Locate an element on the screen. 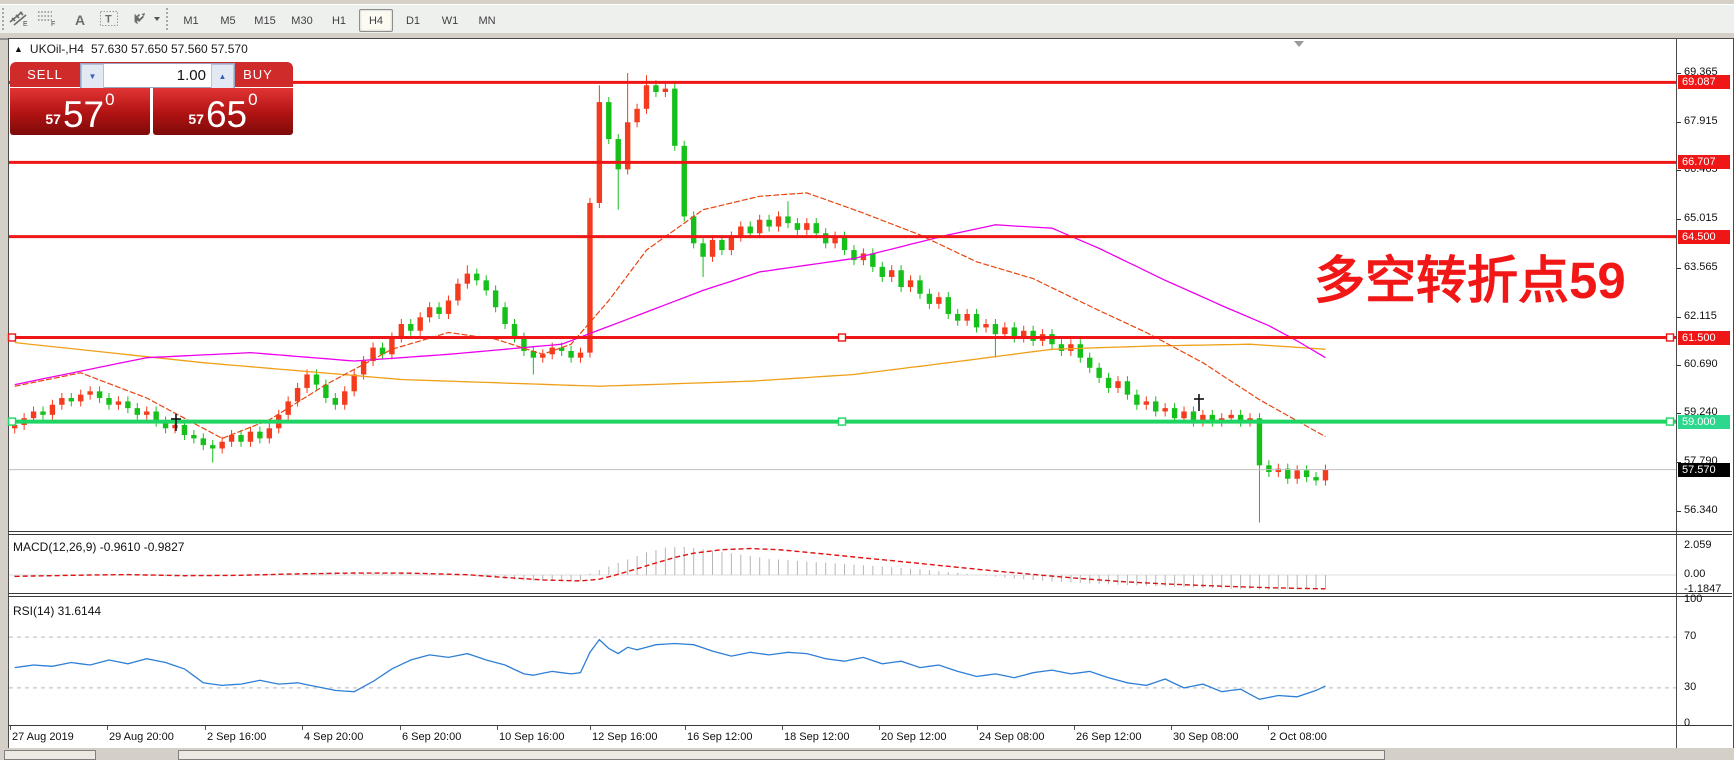  volume-input is located at coordinates (157, 75).